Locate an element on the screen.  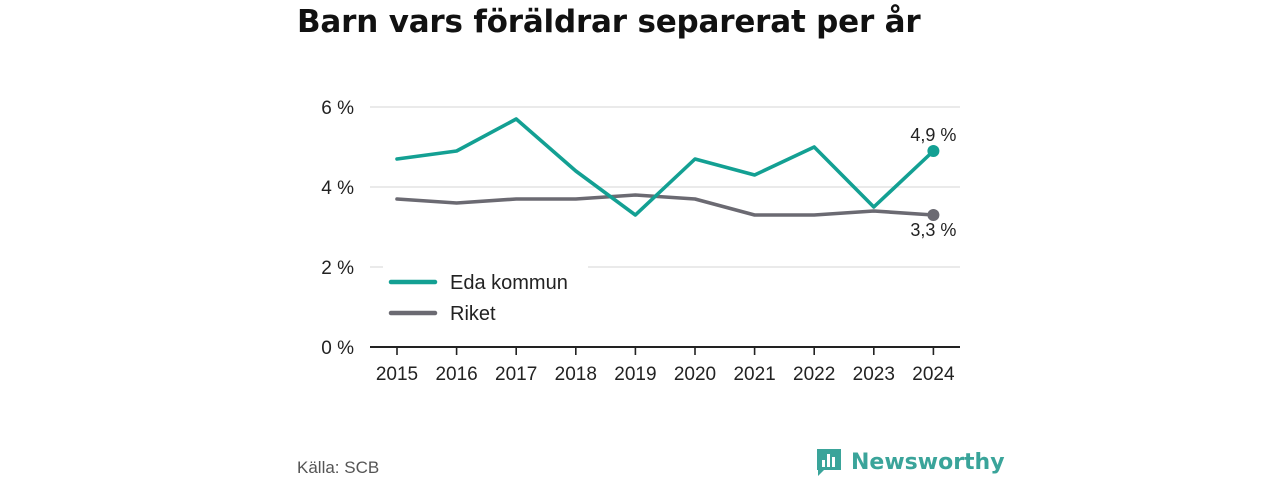
x-tick-label: 2022 is located at coordinates (814, 374).